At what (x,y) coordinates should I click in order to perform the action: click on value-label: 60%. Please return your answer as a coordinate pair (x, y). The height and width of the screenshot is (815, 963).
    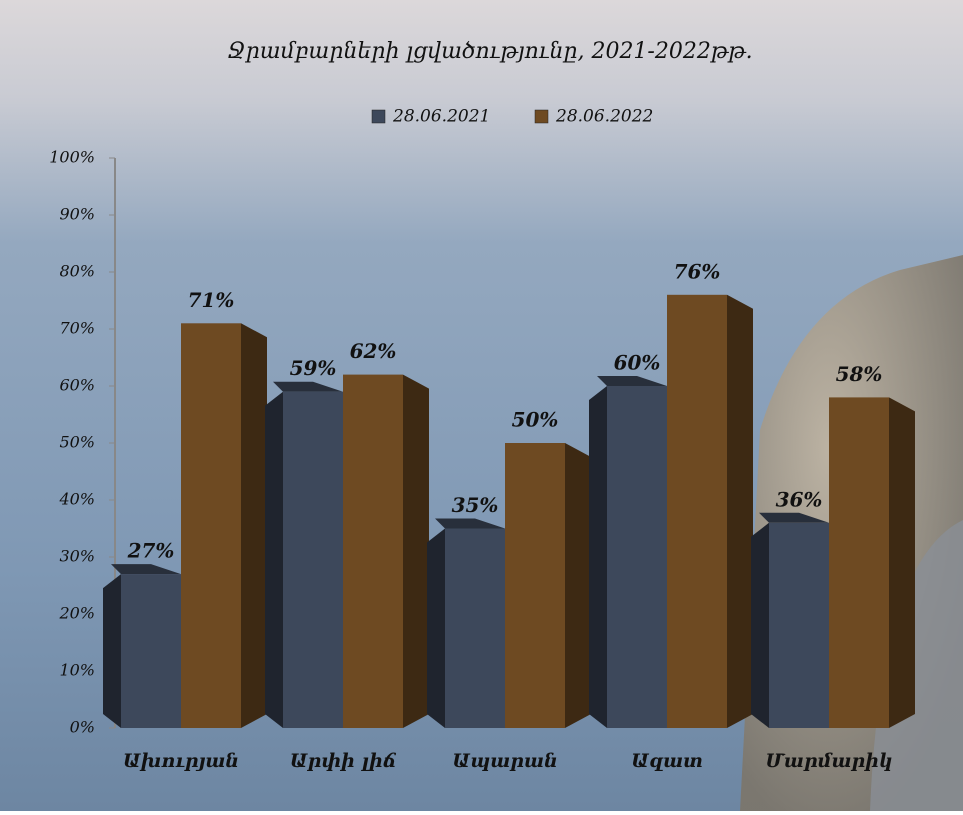
    Looking at the image, I should click on (637, 363).